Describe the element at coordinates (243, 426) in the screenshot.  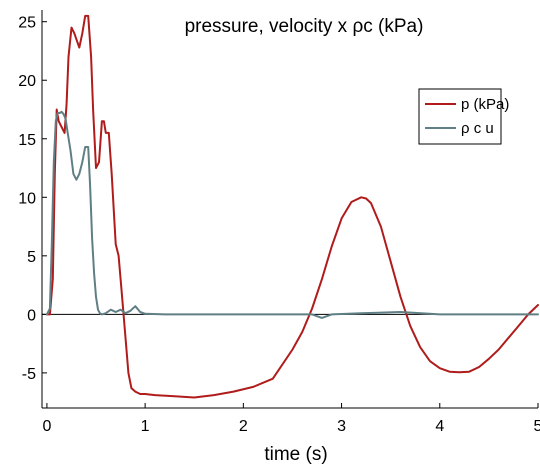
I see `x-tick-label: 2` at that location.